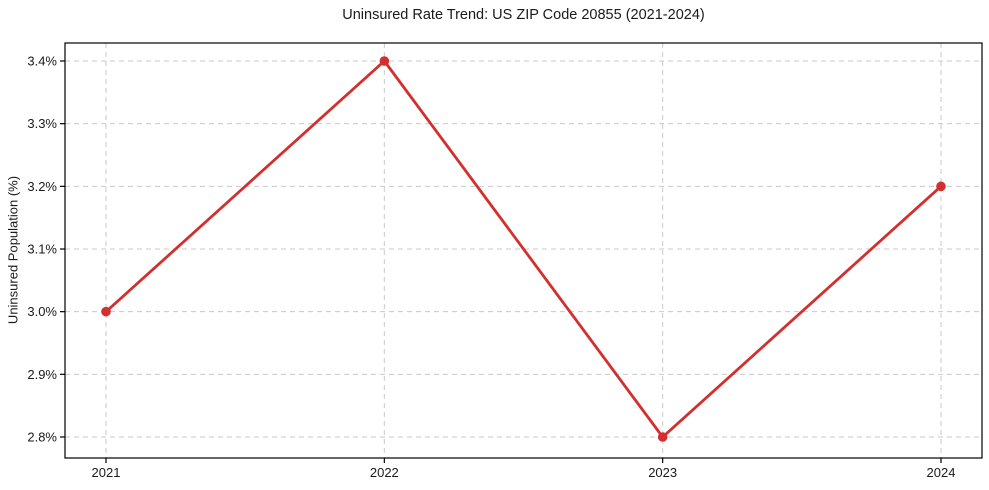  Describe the element at coordinates (42, 61) in the screenshot. I see `y-tick-label: 3.4%` at that location.